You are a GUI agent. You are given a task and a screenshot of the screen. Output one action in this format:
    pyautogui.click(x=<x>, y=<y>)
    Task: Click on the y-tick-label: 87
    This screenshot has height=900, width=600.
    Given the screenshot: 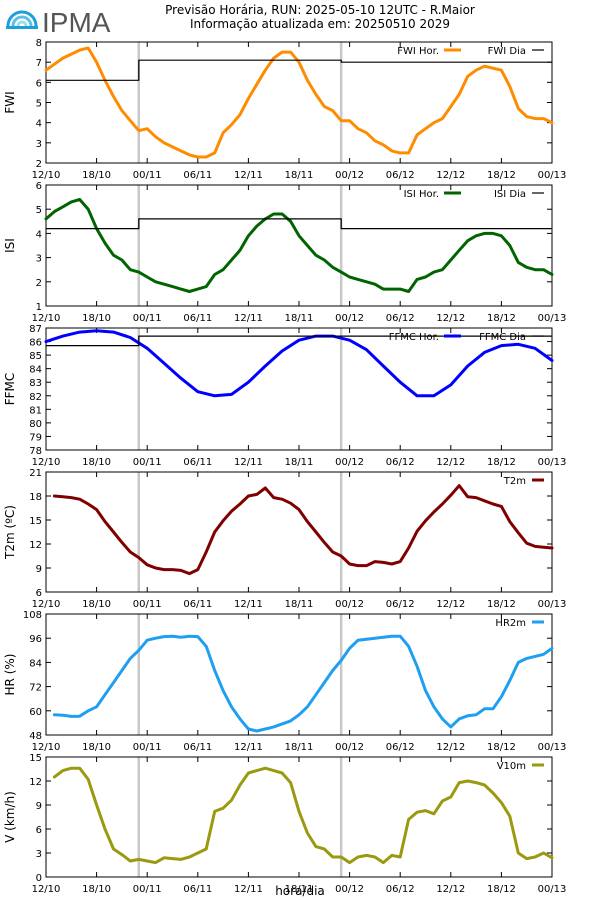 What is the action you would take?
    pyautogui.click(x=35, y=329)
    